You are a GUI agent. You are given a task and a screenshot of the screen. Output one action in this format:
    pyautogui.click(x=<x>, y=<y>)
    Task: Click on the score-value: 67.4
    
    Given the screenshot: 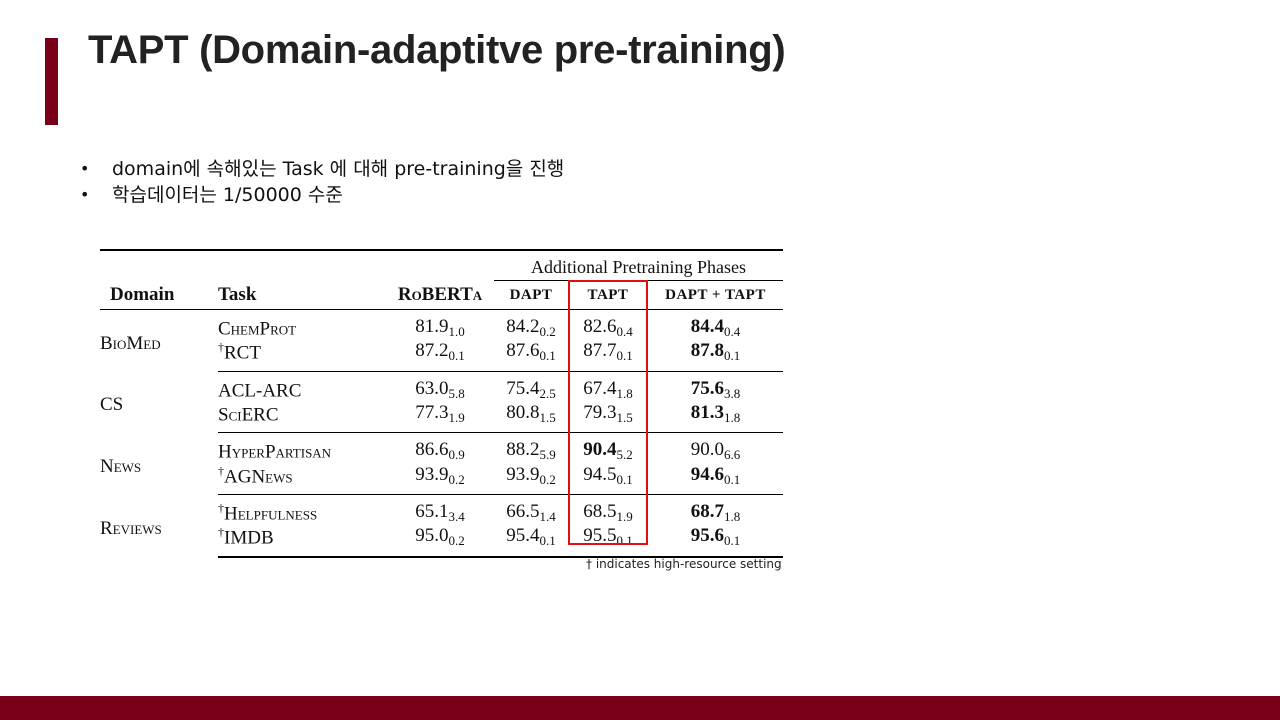 What is the action you would take?
    pyautogui.click(x=600, y=388)
    